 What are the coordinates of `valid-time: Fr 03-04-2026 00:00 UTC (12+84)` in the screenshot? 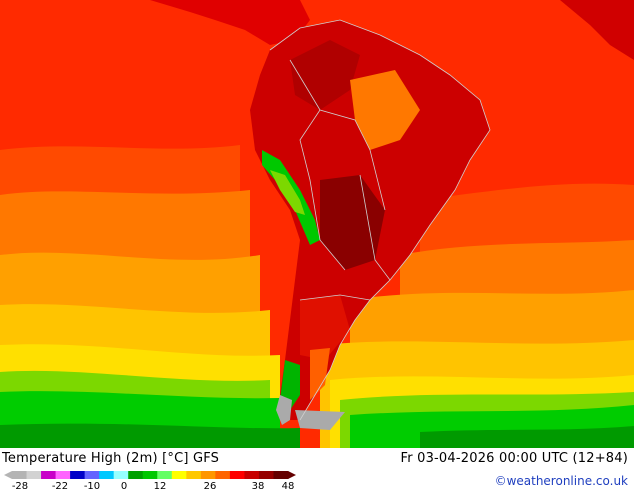 It's located at (514, 458).